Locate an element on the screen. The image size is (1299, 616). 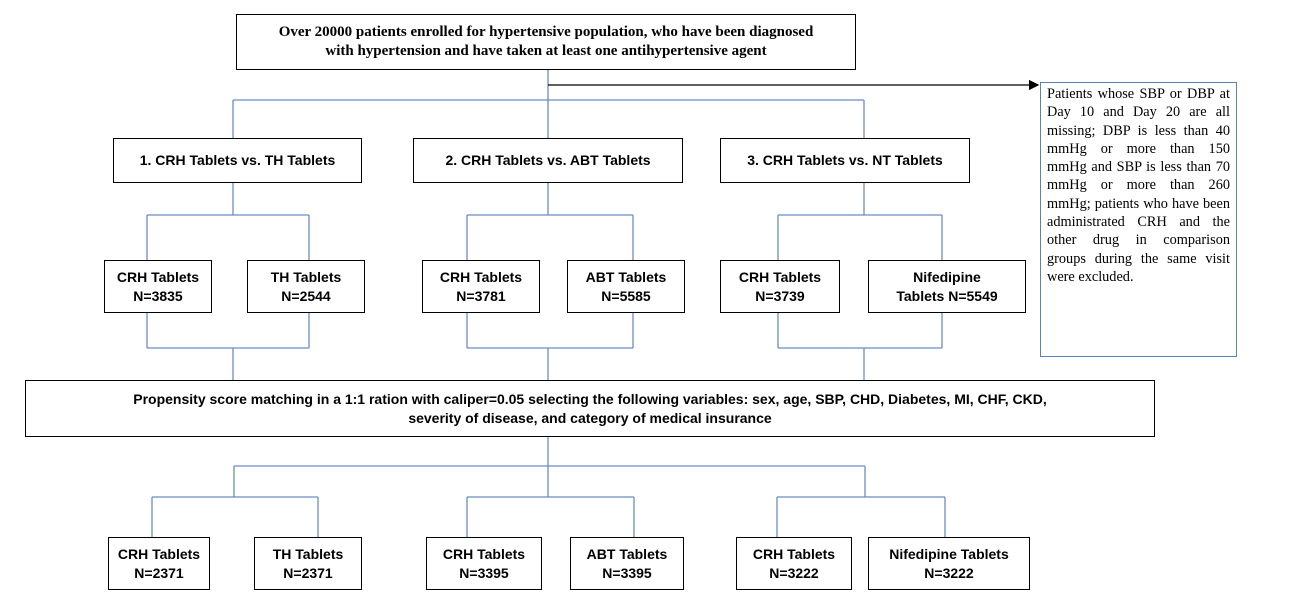
group-box: Nifedipine Tablets N=5549 is located at coordinates (947, 286).